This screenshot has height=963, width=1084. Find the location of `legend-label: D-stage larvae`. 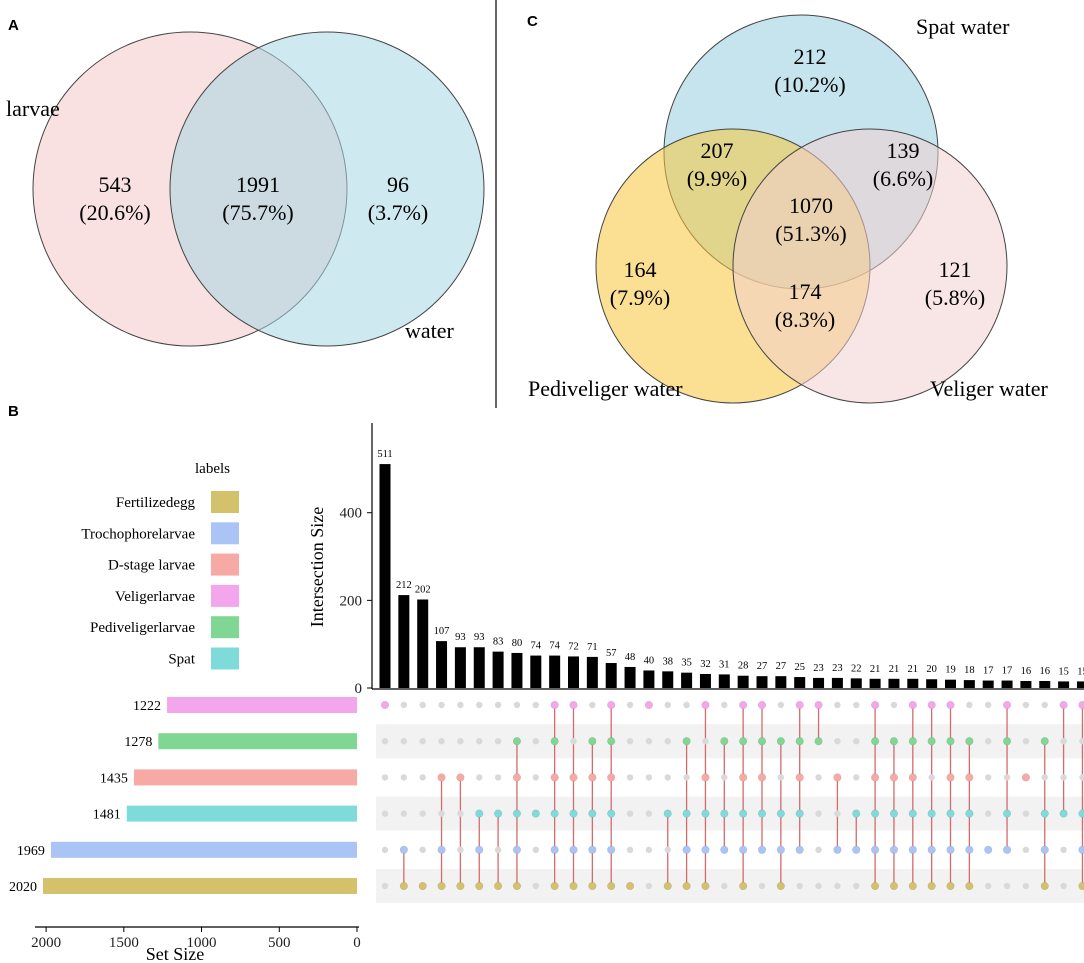

legend-label: D-stage larvae is located at coordinates (151, 566).